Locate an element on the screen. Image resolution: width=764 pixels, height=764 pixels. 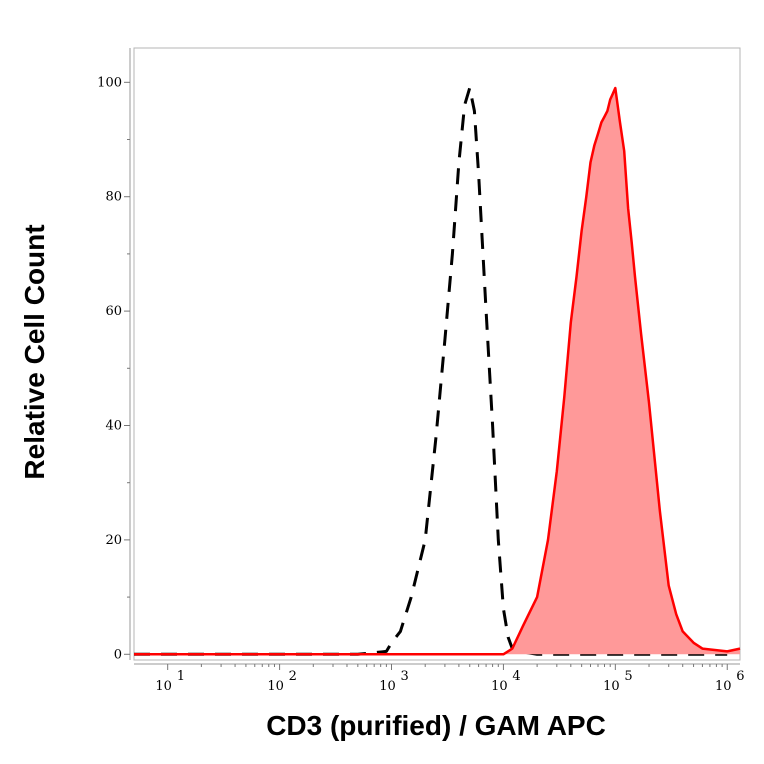
x-tick-exponent: 5 is located at coordinates (628, 676).